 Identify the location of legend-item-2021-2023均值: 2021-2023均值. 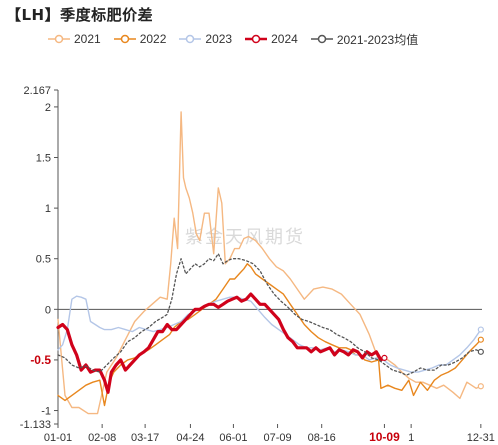
(364, 39).